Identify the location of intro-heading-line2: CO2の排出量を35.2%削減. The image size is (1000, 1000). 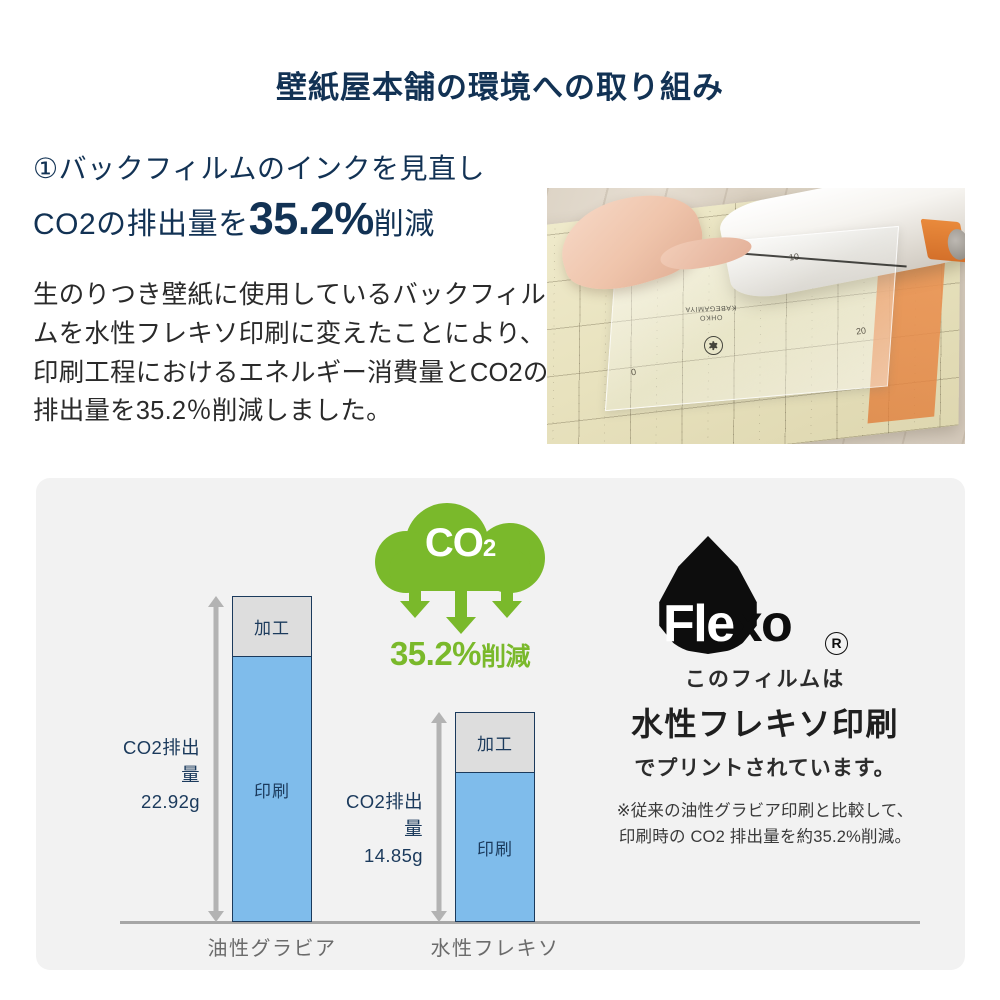
(290, 219).